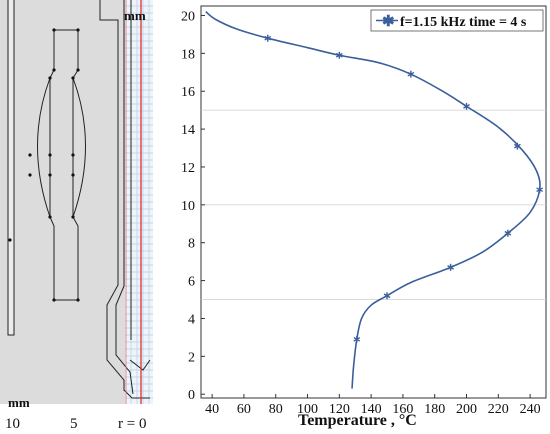  Describe the element at coordinates (188, 130) in the screenshot. I see `y-tick-label: 14` at that location.